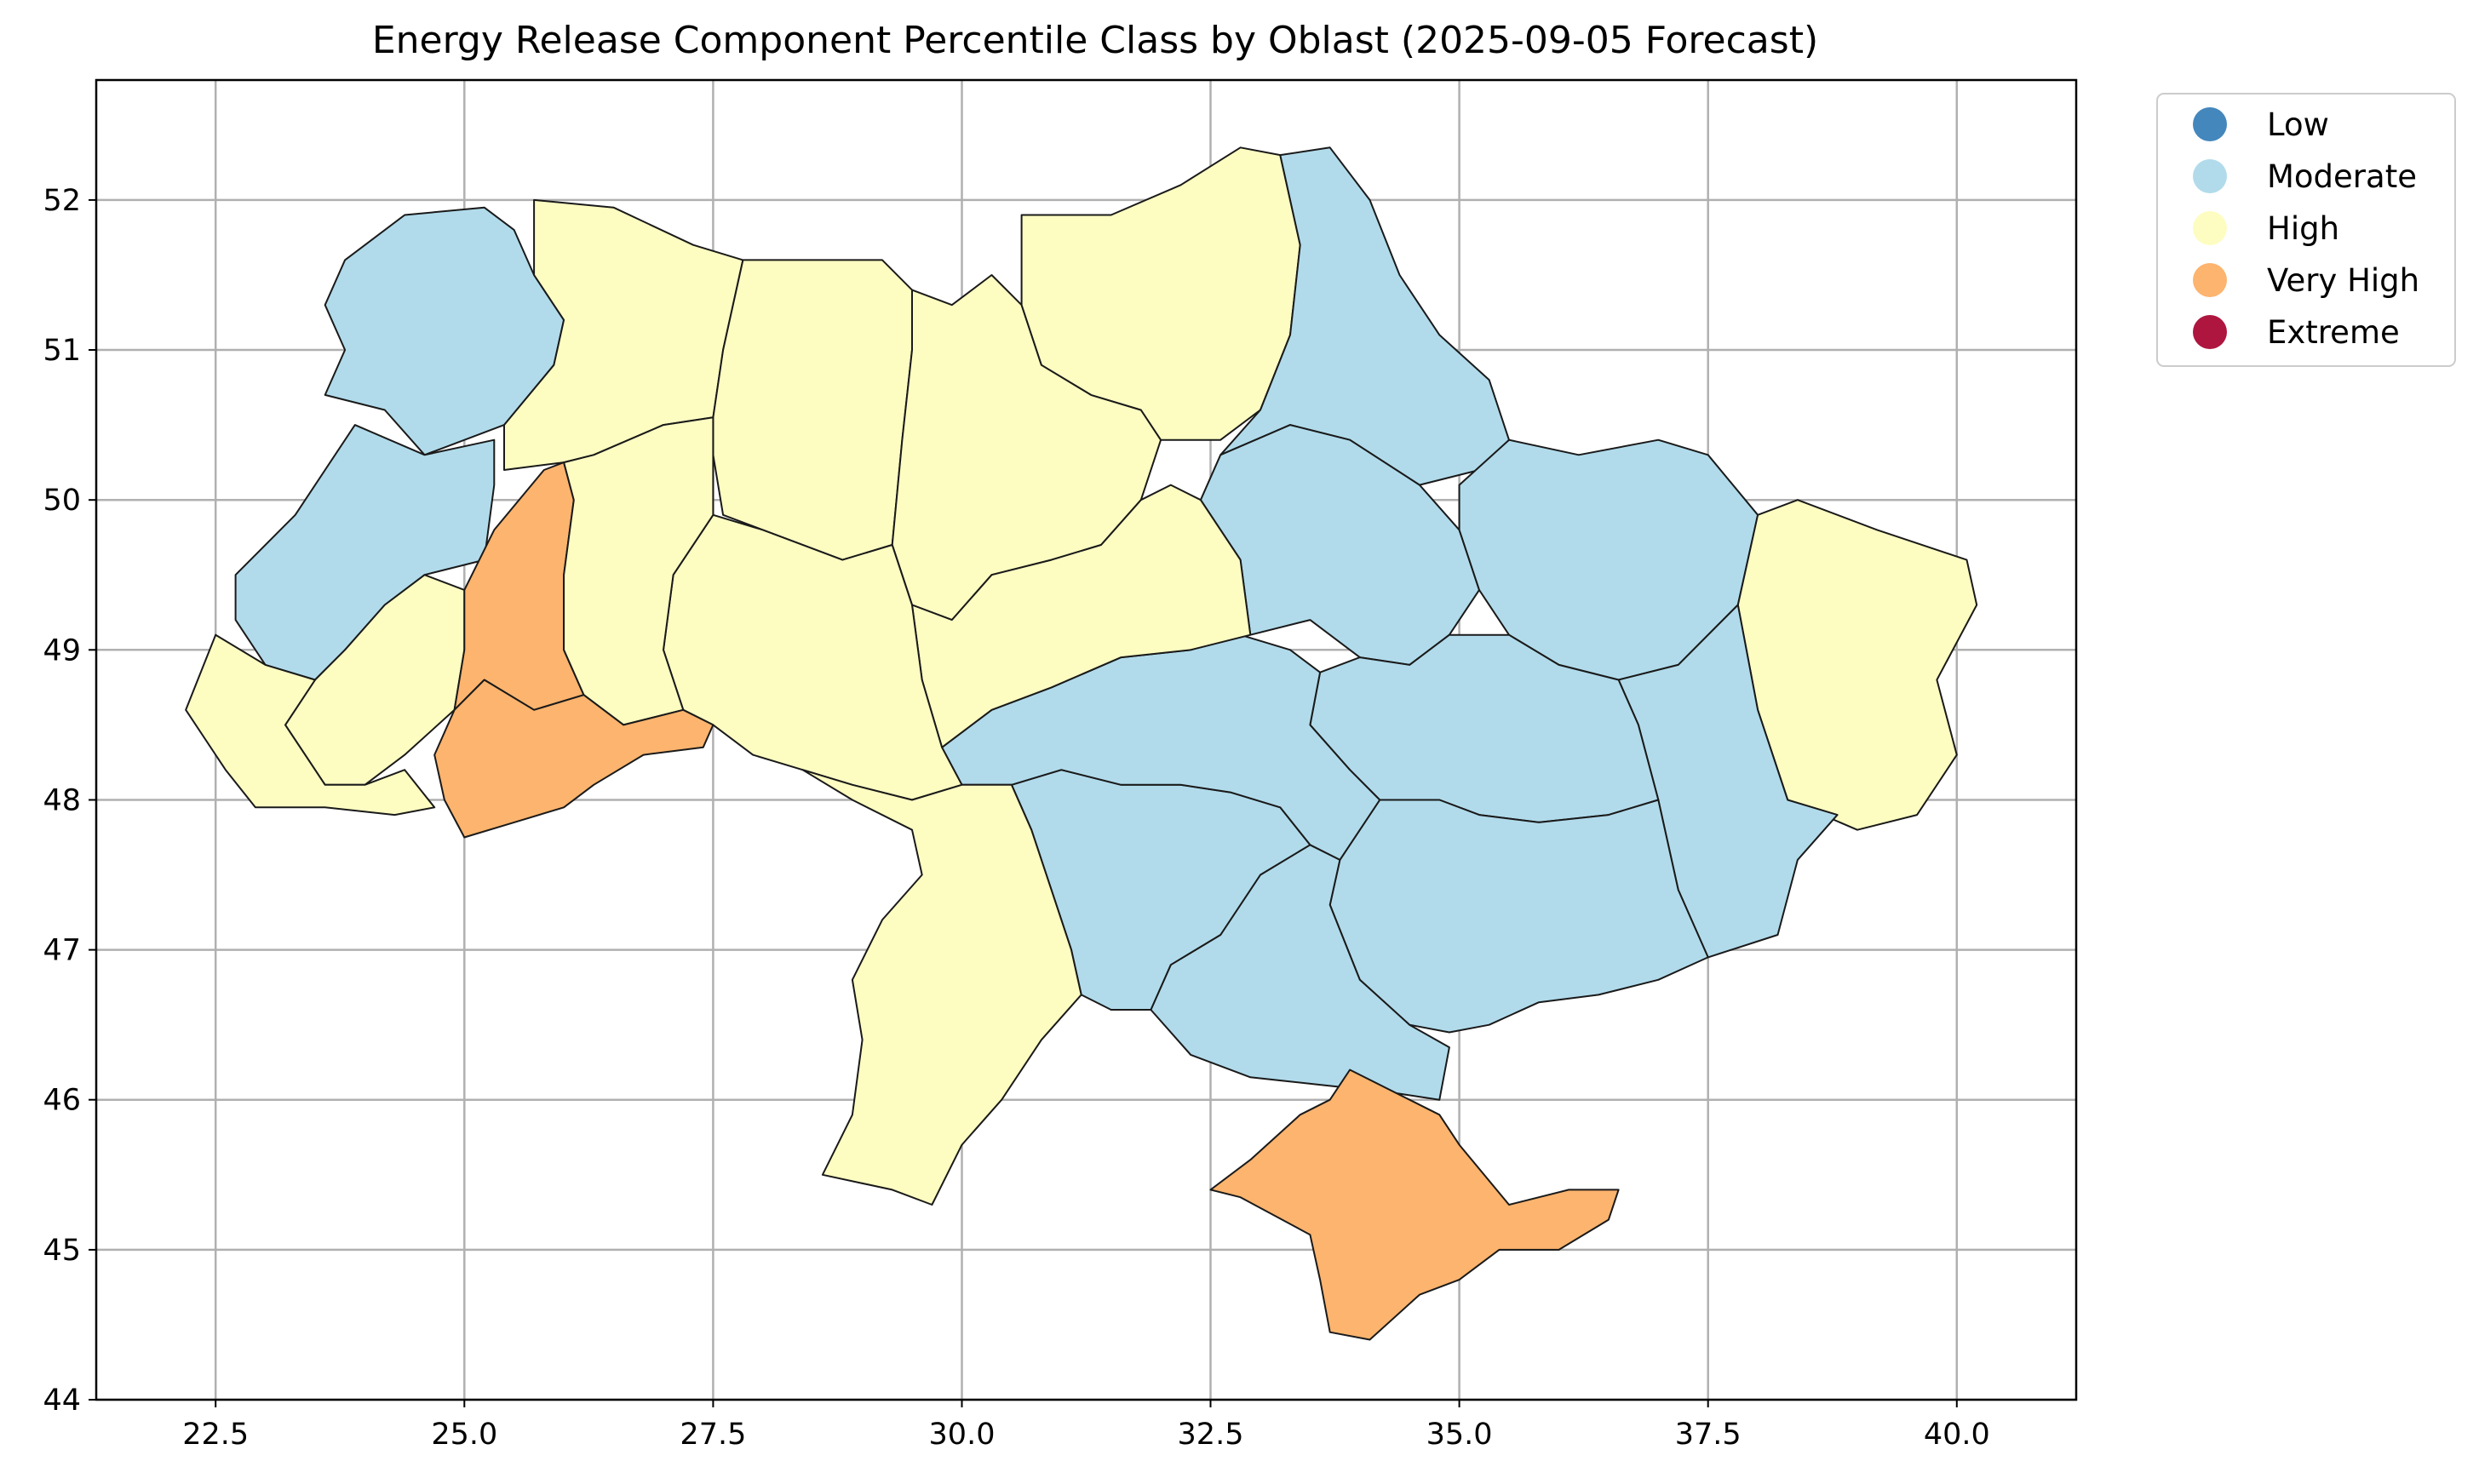  Describe the element at coordinates (2298, 125) in the screenshot. I see `legend-label-low: Low` at that location.